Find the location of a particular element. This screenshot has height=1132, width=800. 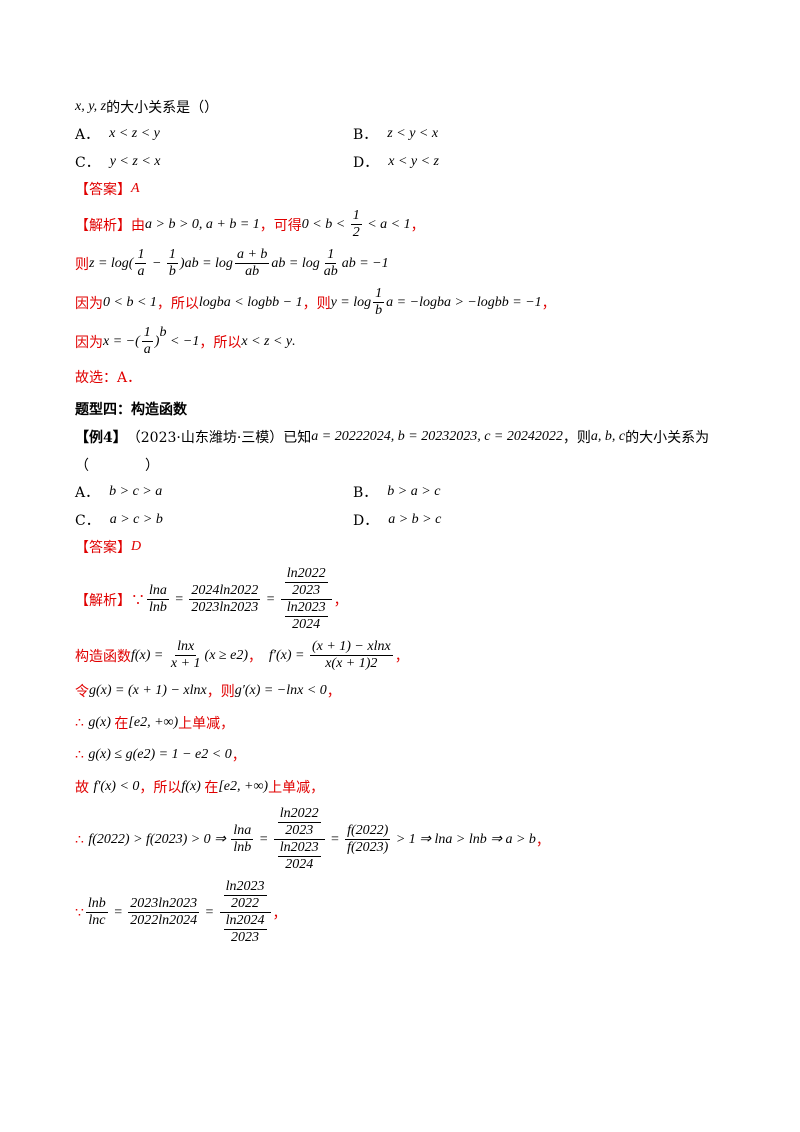

option-letter: C． is located at coordinates (87, 521).